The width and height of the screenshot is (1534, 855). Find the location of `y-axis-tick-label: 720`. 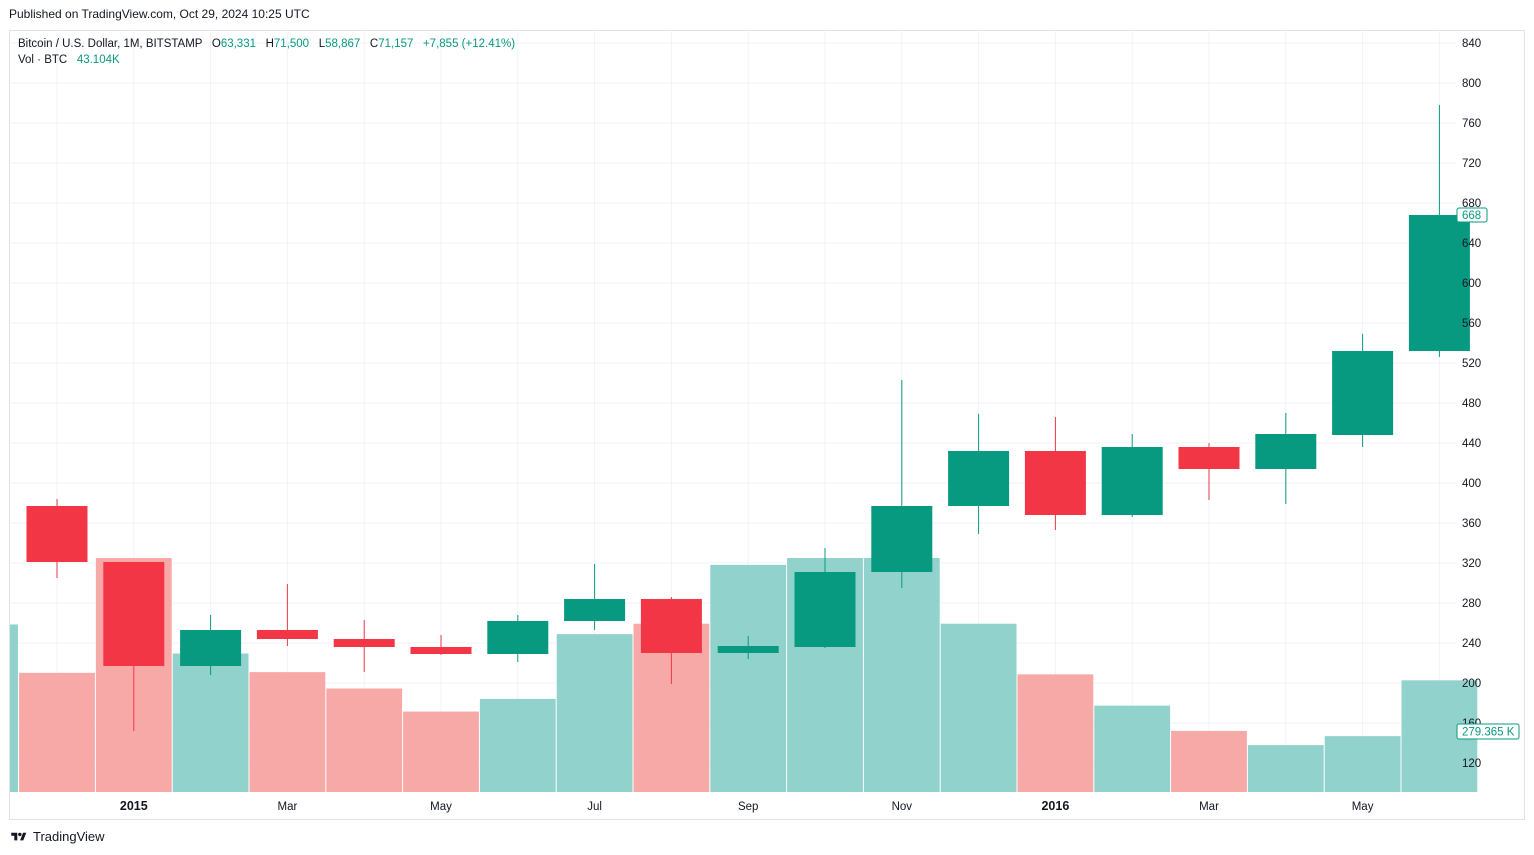

y-axis-tick-label: 720 is located at coordinates (1471, 164).